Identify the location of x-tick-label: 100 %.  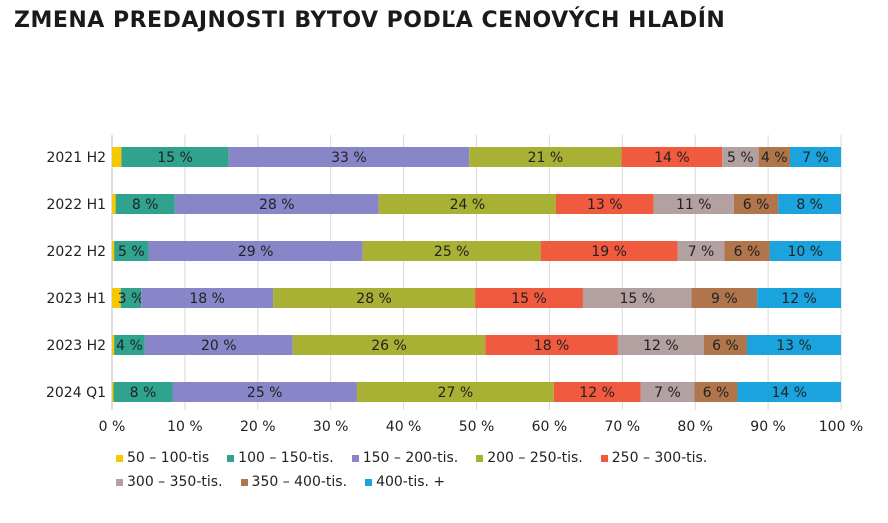
(841, 427).